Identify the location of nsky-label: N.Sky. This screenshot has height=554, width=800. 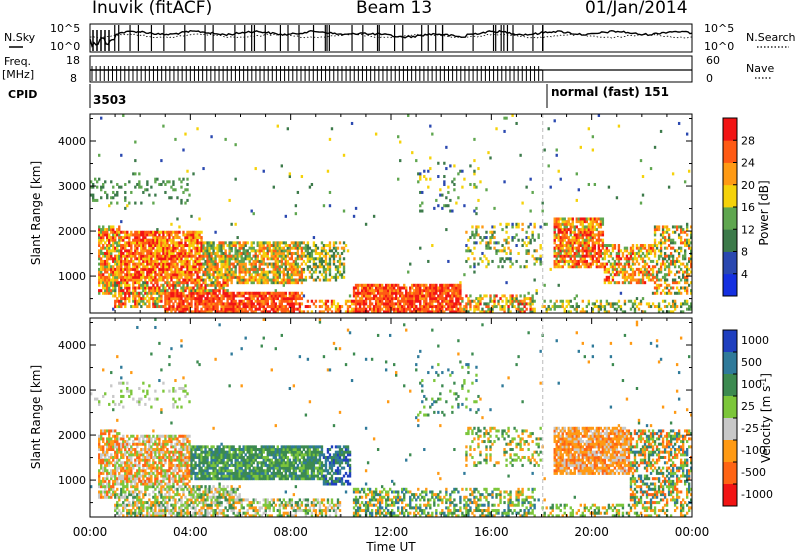
(20, 37).